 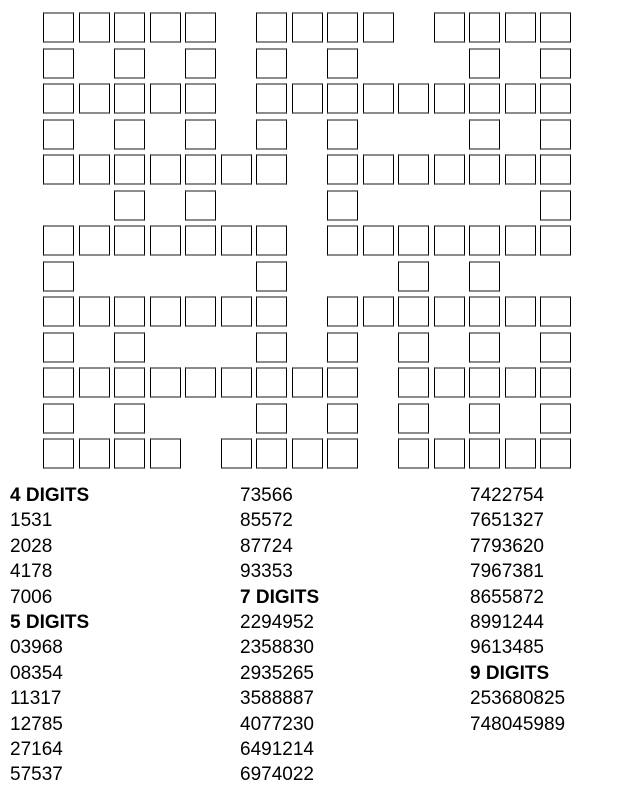 What do you see at coordinates (58, 311) in the screenshot?
I see `grid-cell-r9-c1` at bounding box center [58, 311].